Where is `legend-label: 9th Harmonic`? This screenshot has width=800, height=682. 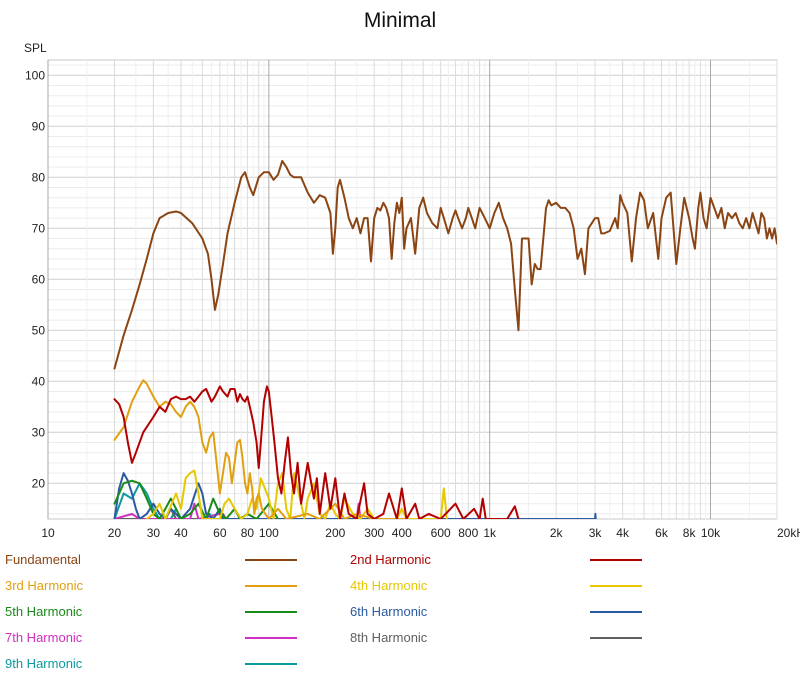 legend-label: 9th Harmonic is located at coordinates (44, 663).